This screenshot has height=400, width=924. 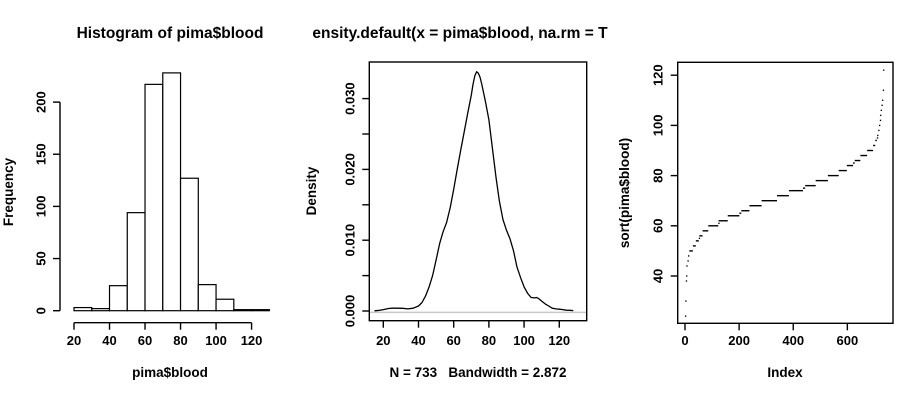 What do you see at coordinates (311, 190) in the screenshot?
I see `density-ylabel: Density` at bounding box center [311, 190].